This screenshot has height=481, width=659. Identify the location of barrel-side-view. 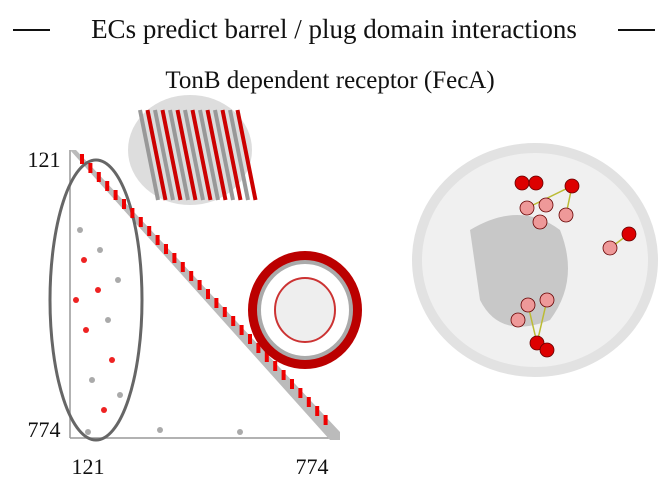
(193, 150).